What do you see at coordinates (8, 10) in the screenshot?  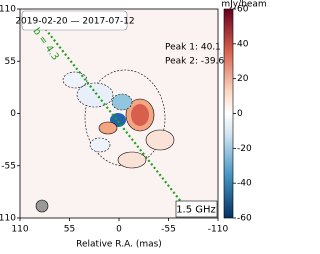 I see `y-tick-label: 110` at bounding box center [8, 10].